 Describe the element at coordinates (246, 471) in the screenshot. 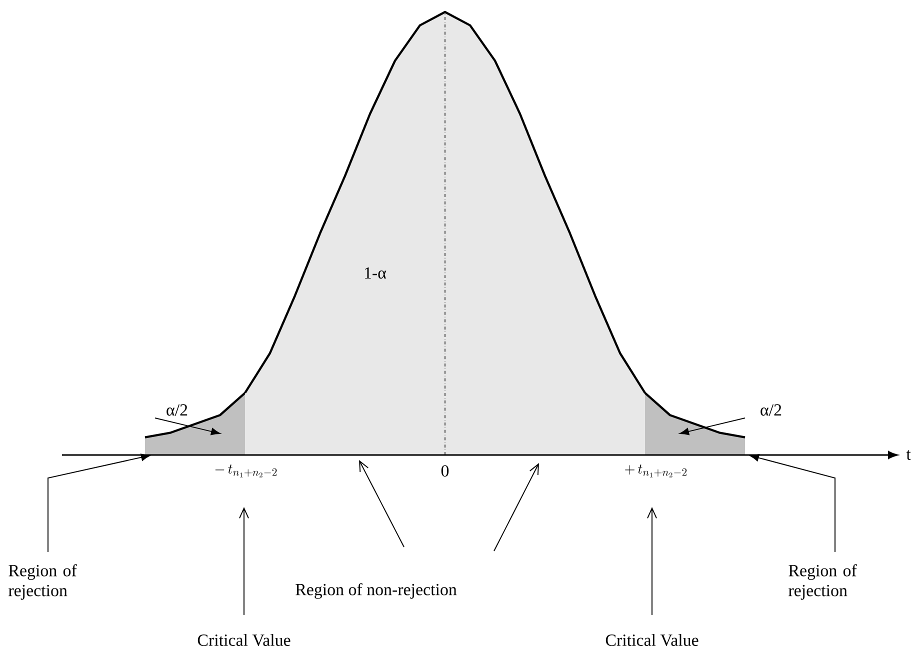

I see `text: $-\,t_{n_1+n_2-2}$` at that location.